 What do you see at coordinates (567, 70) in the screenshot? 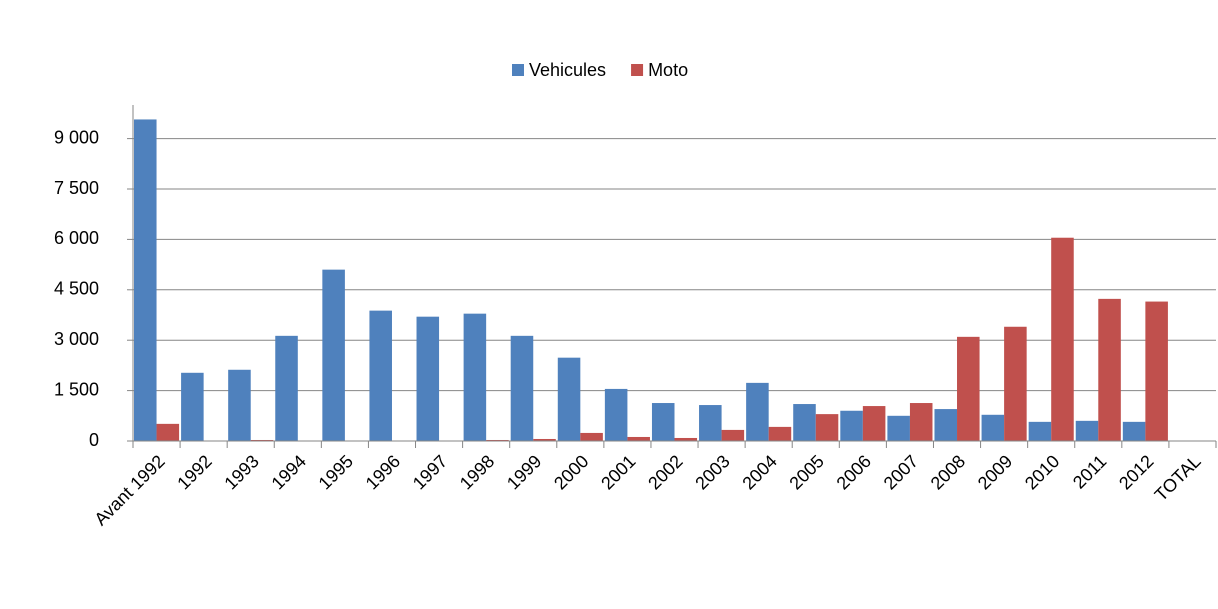
I see `legend-label: Vehicules` at bounding box center [567, 70].